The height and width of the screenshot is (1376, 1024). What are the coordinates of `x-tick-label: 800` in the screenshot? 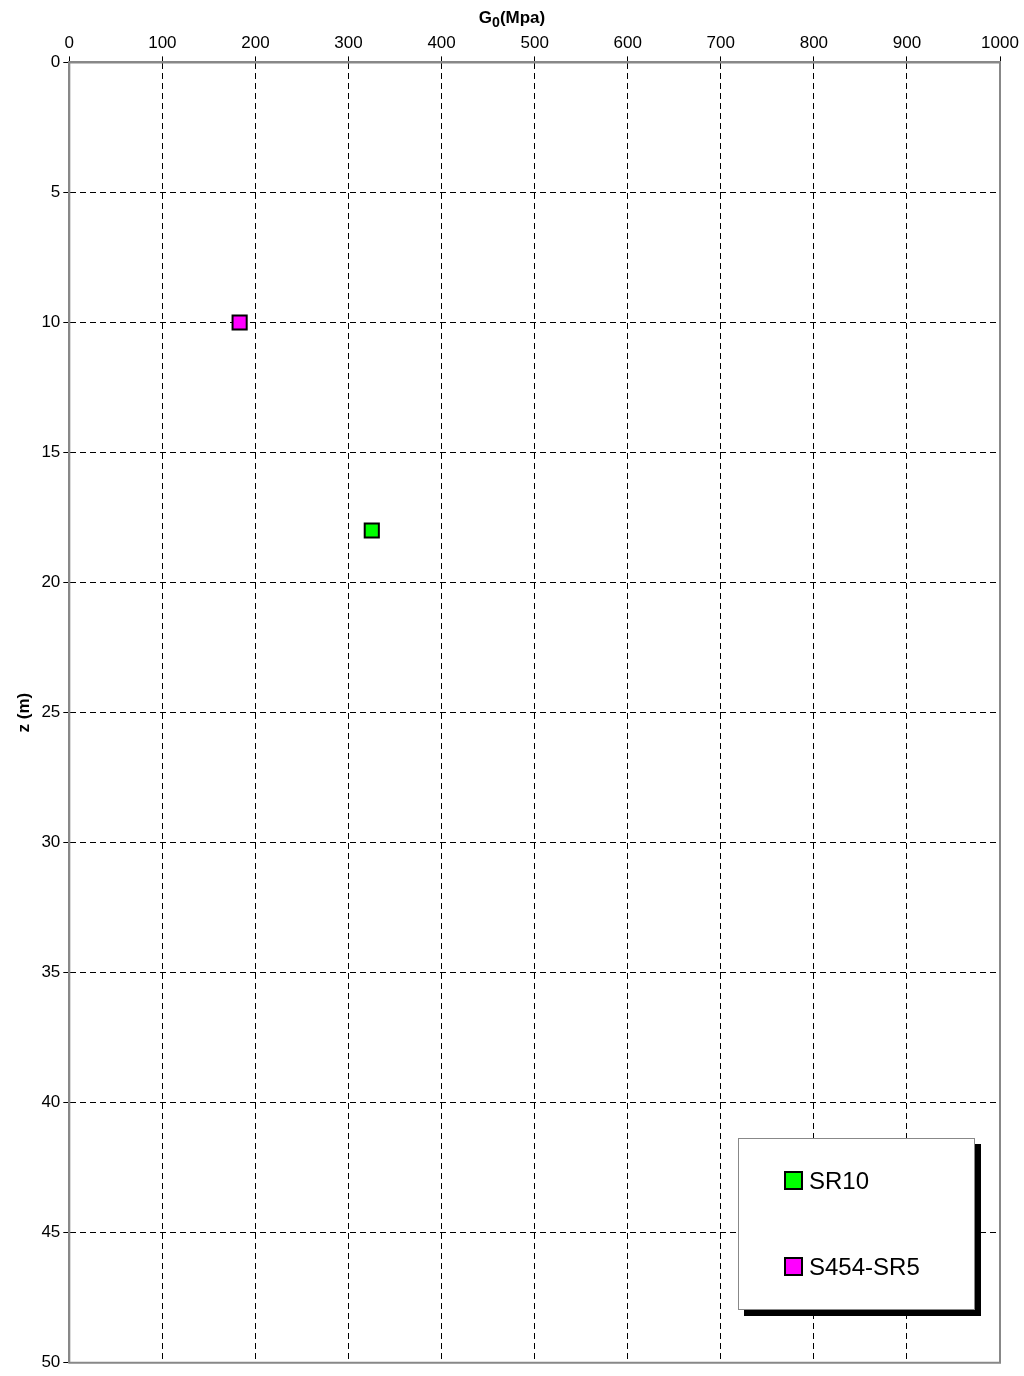 It's located at (814, 42).